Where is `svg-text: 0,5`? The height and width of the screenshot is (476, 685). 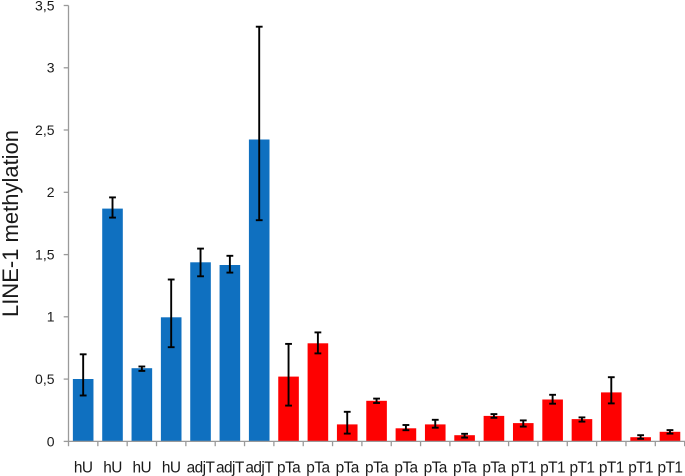 svg-text: 0,5 is located at coordinates (45, 379).